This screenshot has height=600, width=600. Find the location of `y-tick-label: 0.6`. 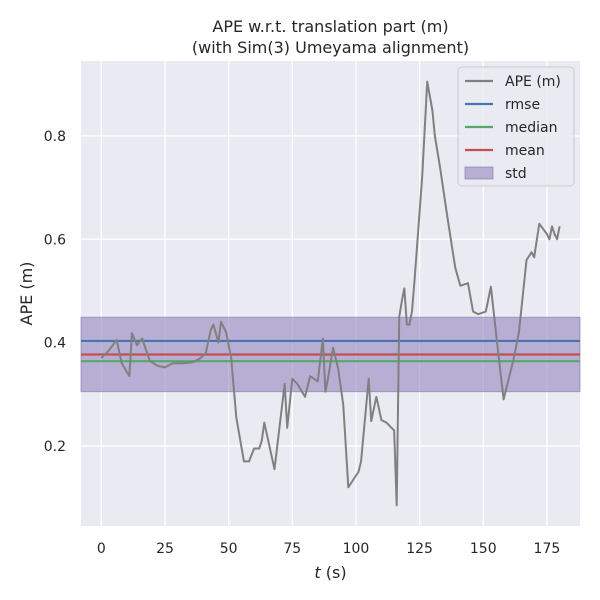

y-tick-label: 0.6 is located at coordinates (55, 240).